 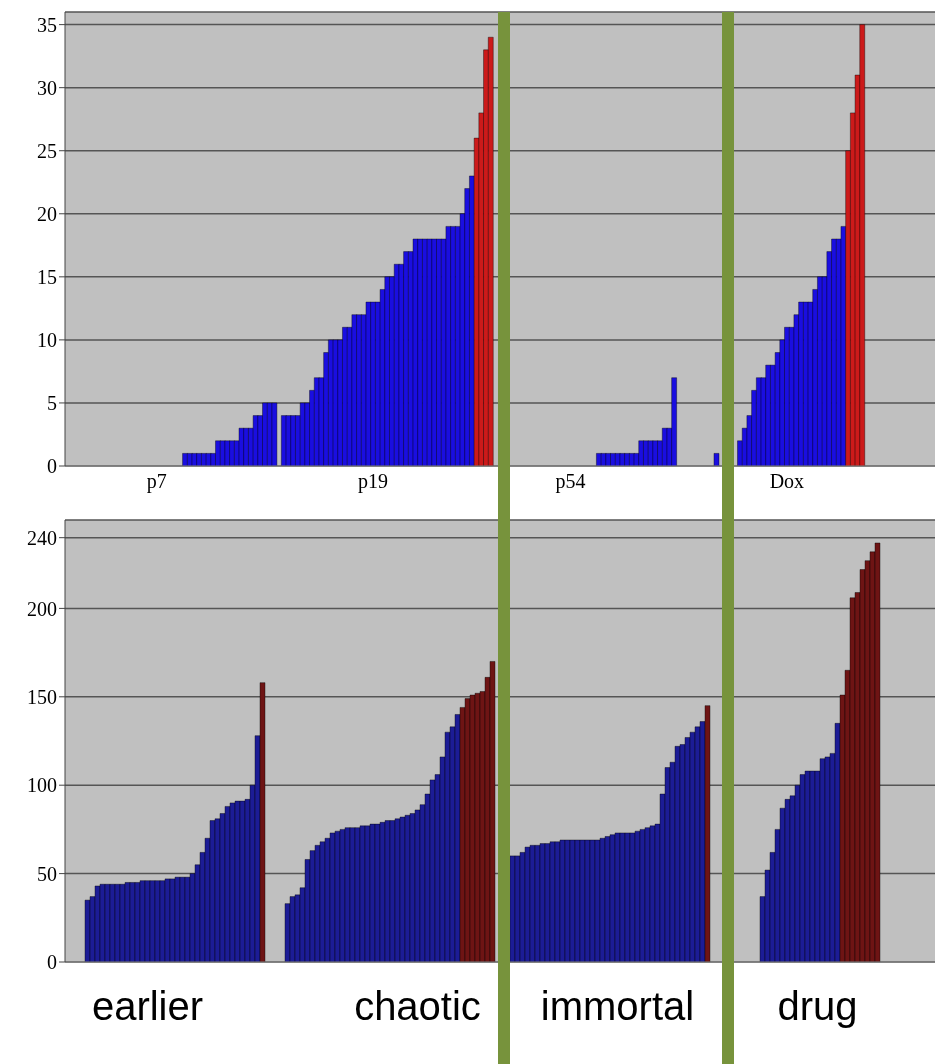 I want to click on y-tick-label: 200, so click(x=42, y=608).